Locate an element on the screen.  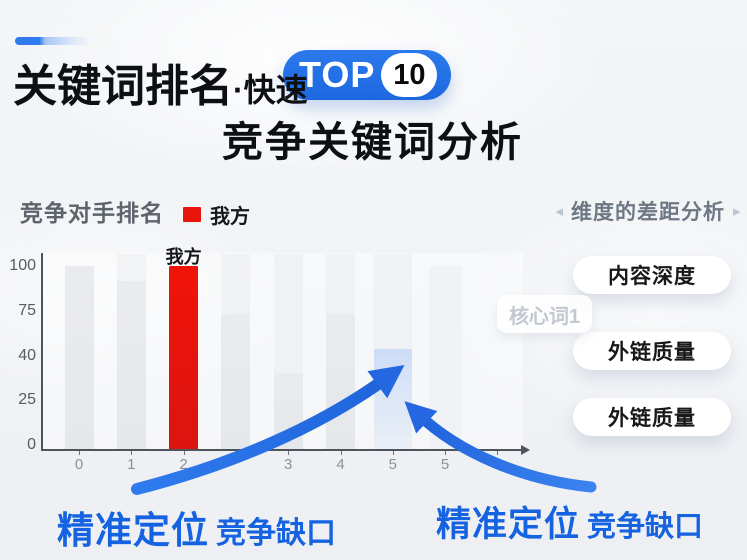
x-tick-label: 0 is located at coordinates (79, 464).